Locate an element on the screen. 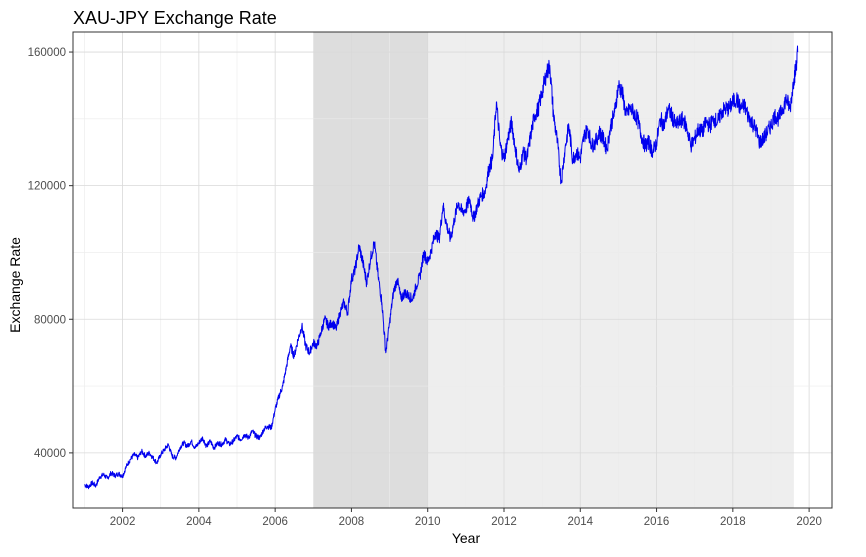 The height and width of the screenshot is (557, 866). x-tick-label: 2012 is located at coordinates (504, 522).